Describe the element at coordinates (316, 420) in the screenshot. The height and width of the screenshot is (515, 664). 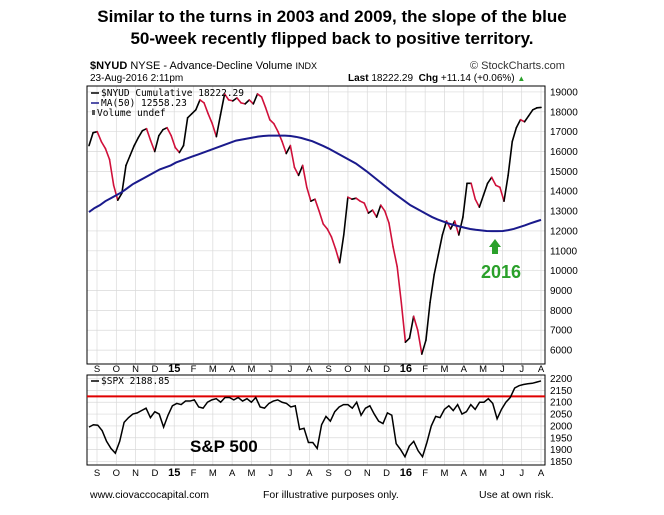
I see `bottom-panel-grid` at that location.